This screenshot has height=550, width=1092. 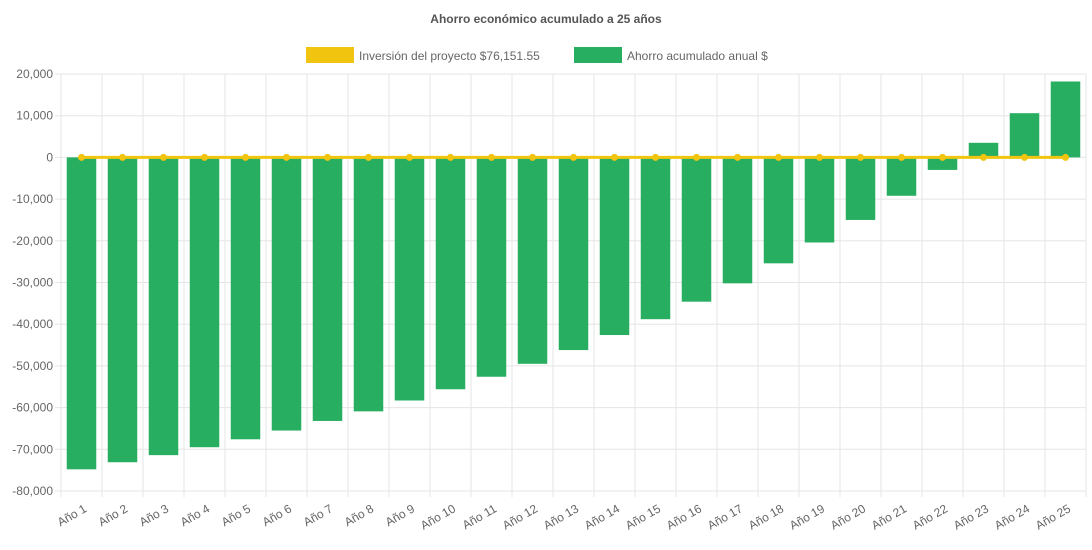 I want to click on x-tick-label: Año 14, so click(x=602, y=516).